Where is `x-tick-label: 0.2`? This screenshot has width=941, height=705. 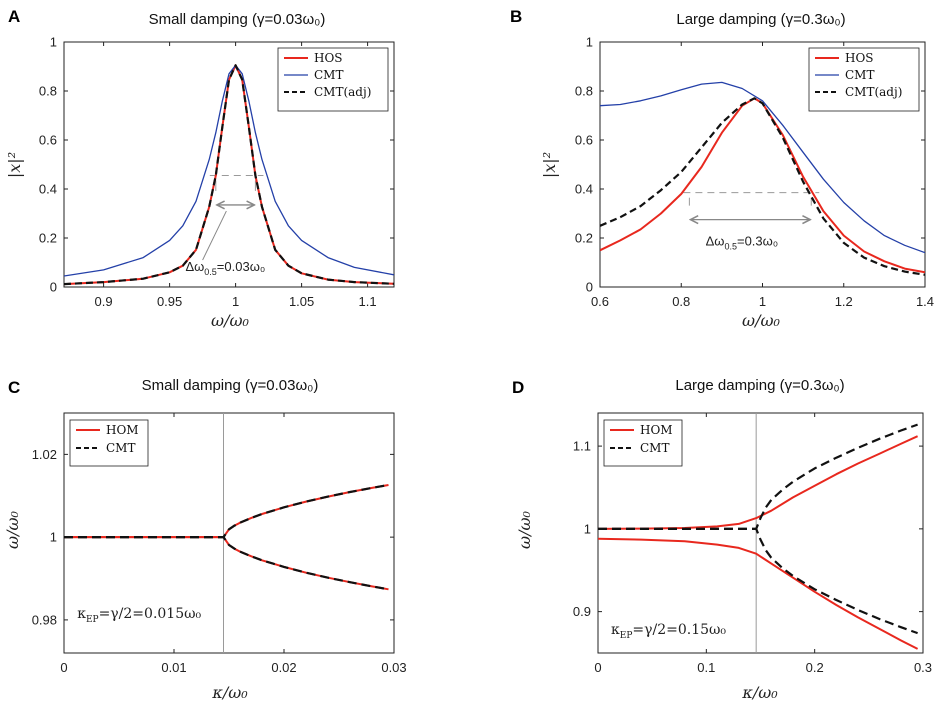 x-tick-label: 0.2 is located at coordinates (815, 667).